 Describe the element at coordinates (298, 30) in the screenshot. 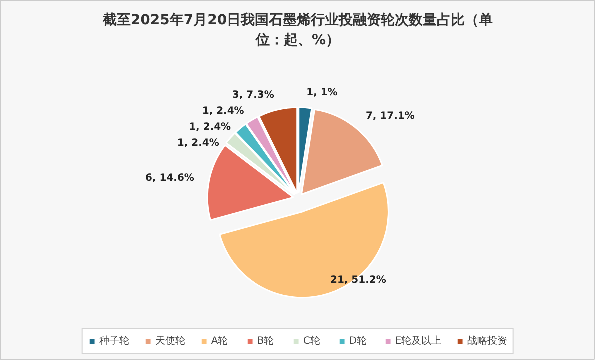

I see `chart-title: 截至2025年7月20日我国石墨烯行业投融资轮次数量占比（单位：起、%）` at that location.